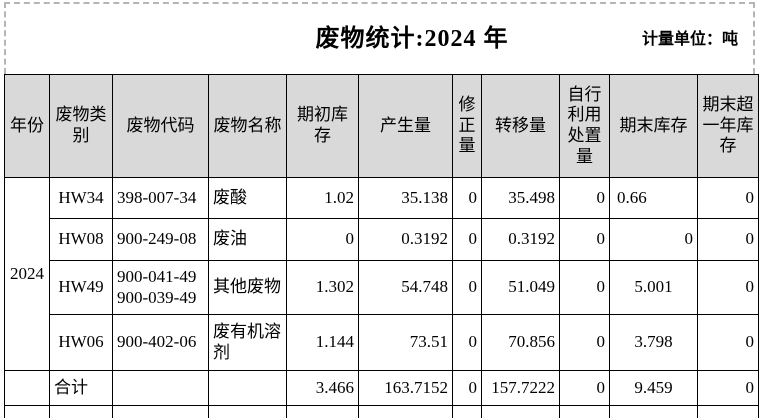  What do you see at coordinates (405, 342) in the screenshot?
I see `cell-generated: 73.51` at bounding box center [405, 342].